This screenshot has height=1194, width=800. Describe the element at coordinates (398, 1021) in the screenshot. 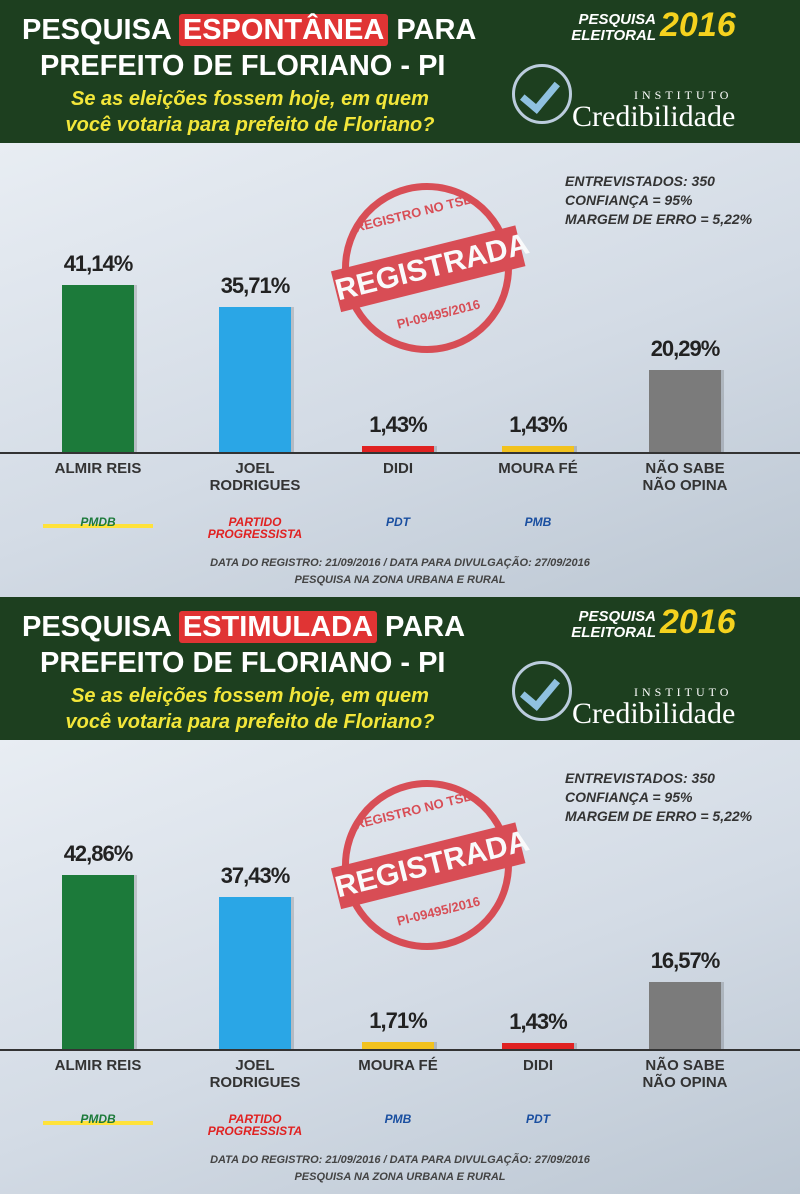

I see `value-label: 1,71%` at that location.